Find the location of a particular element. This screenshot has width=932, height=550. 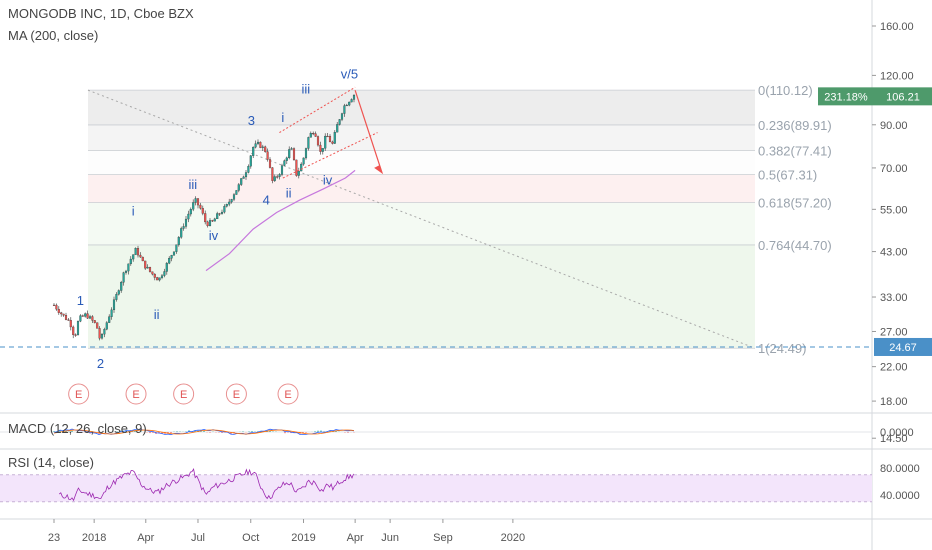

change-badge is located at coordinates (846, 96).